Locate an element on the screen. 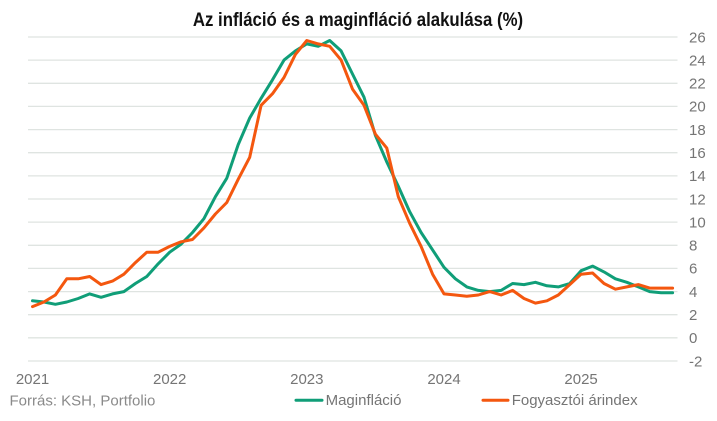  svg-text: 2021 is located at coordinates (32, 379).